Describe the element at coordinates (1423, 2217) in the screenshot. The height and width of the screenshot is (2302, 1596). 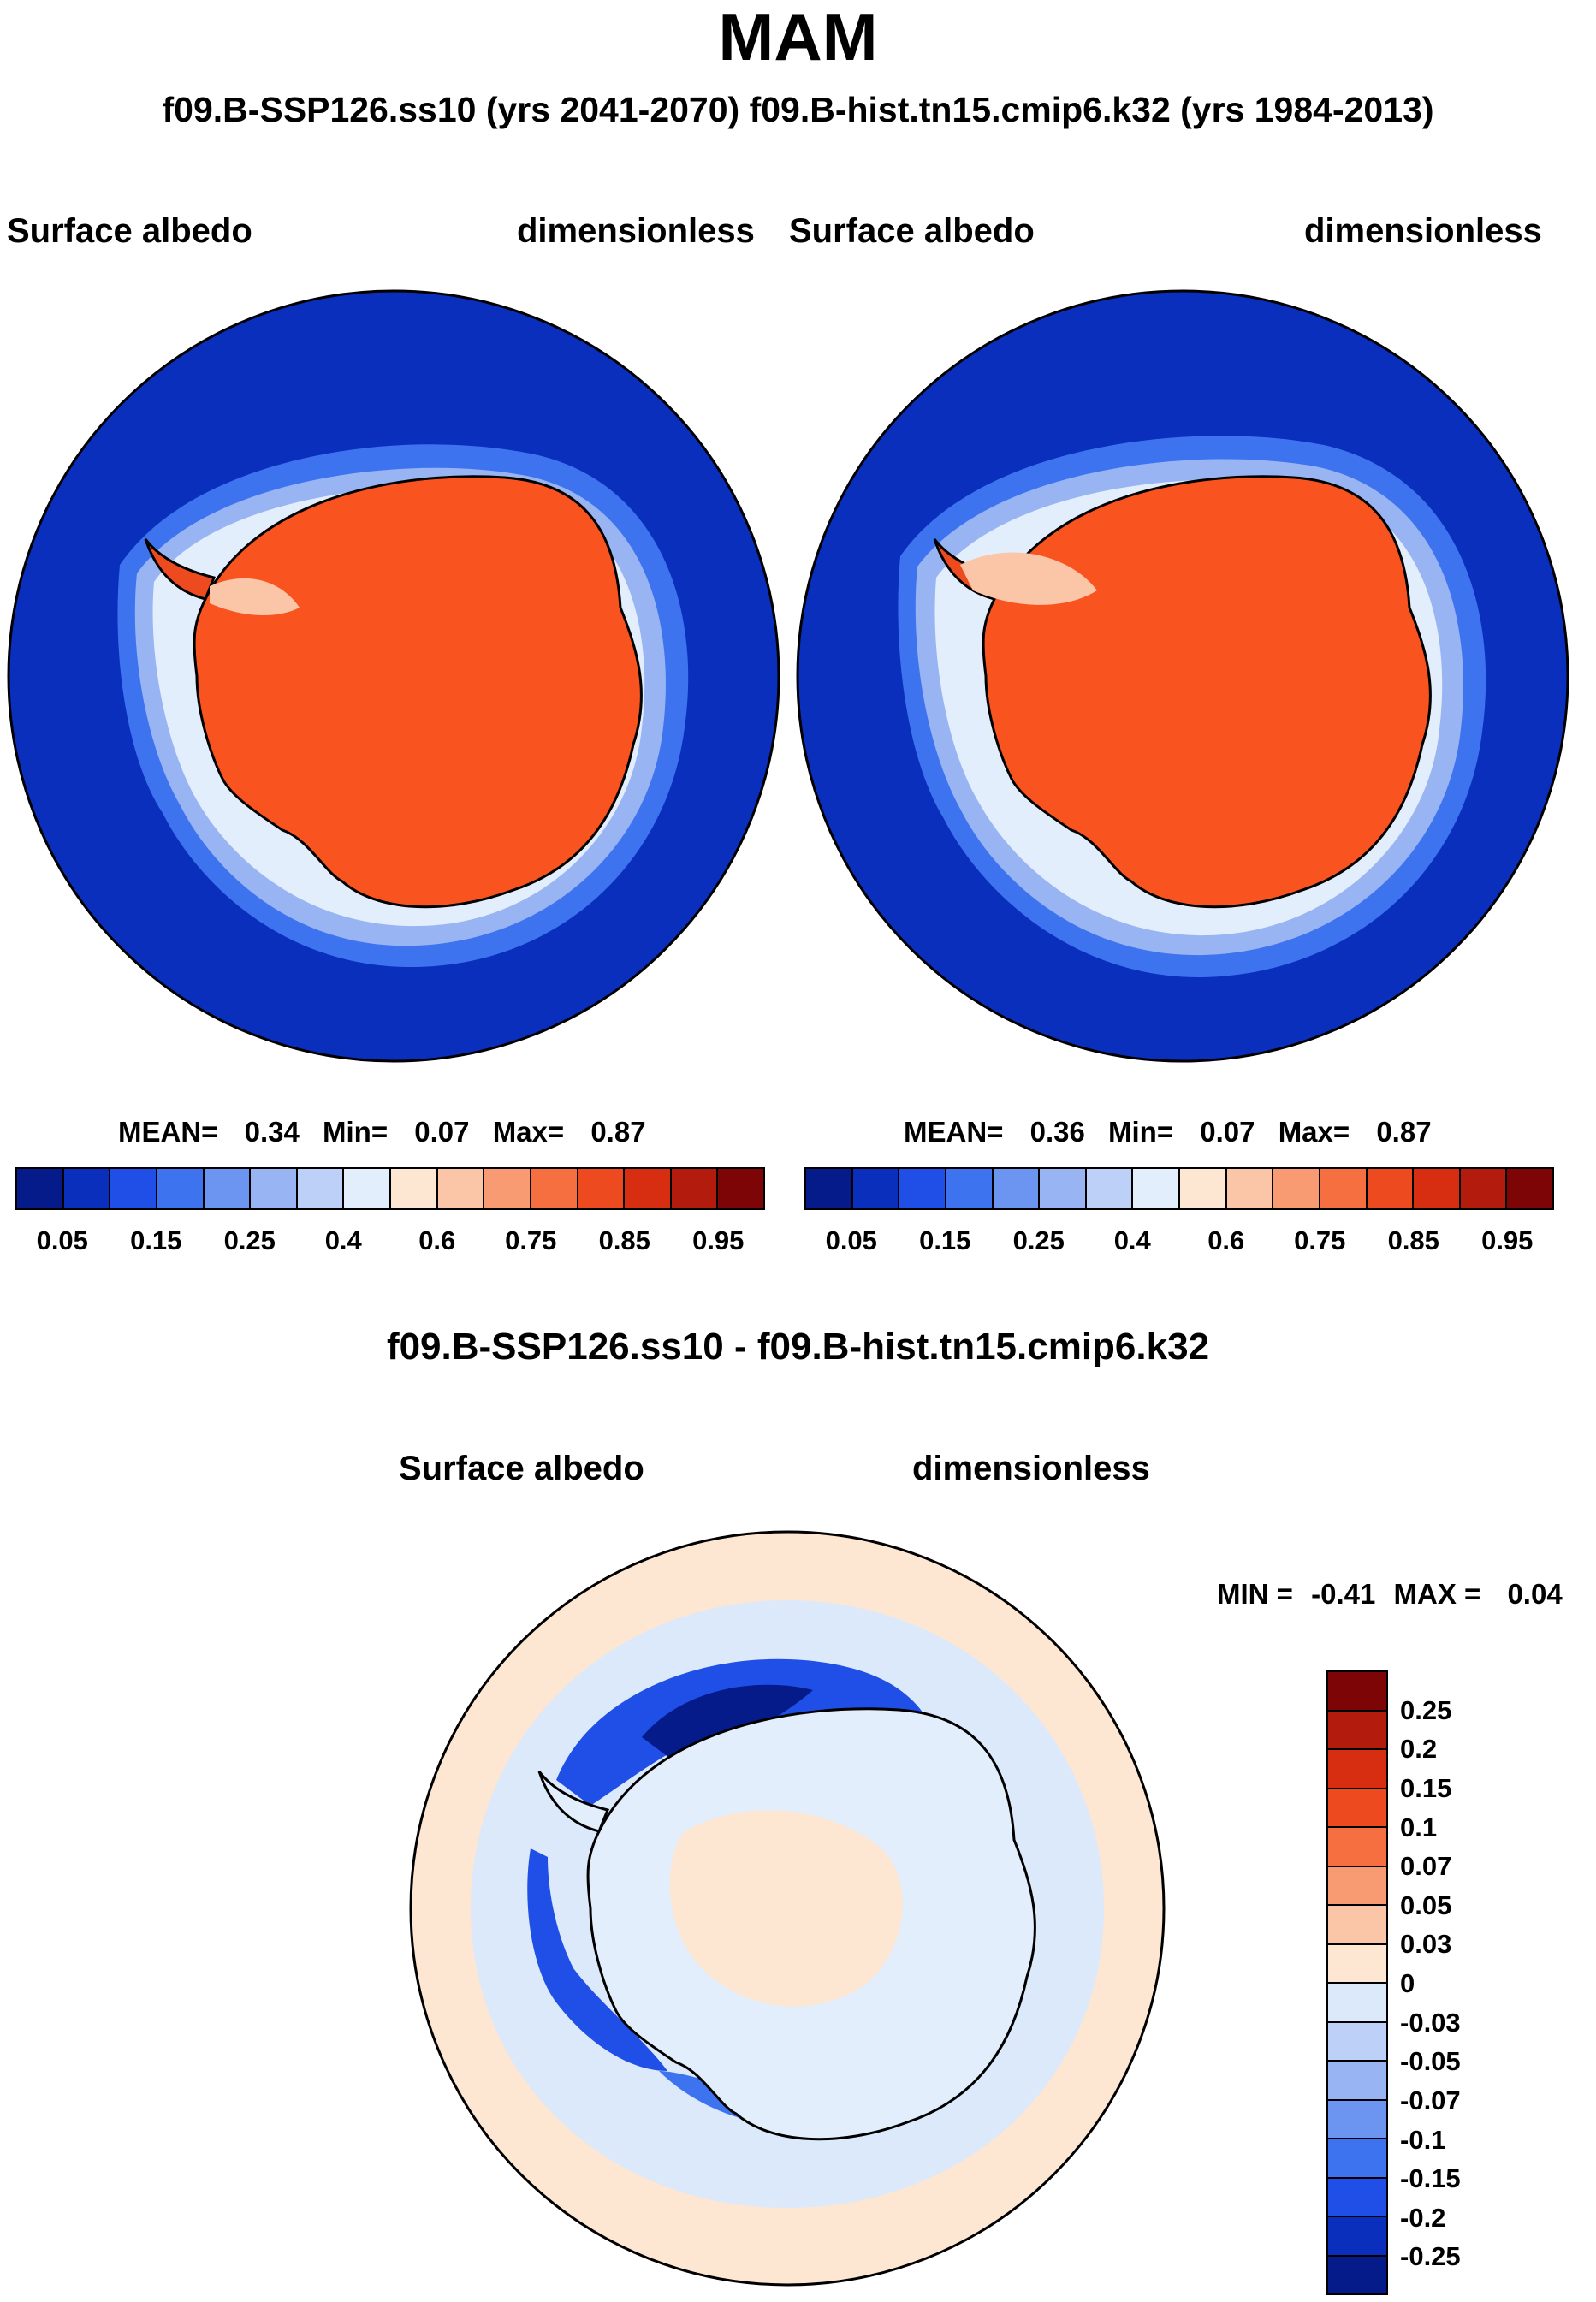
I see `colorbar-tick-label: -0.2` at that location.